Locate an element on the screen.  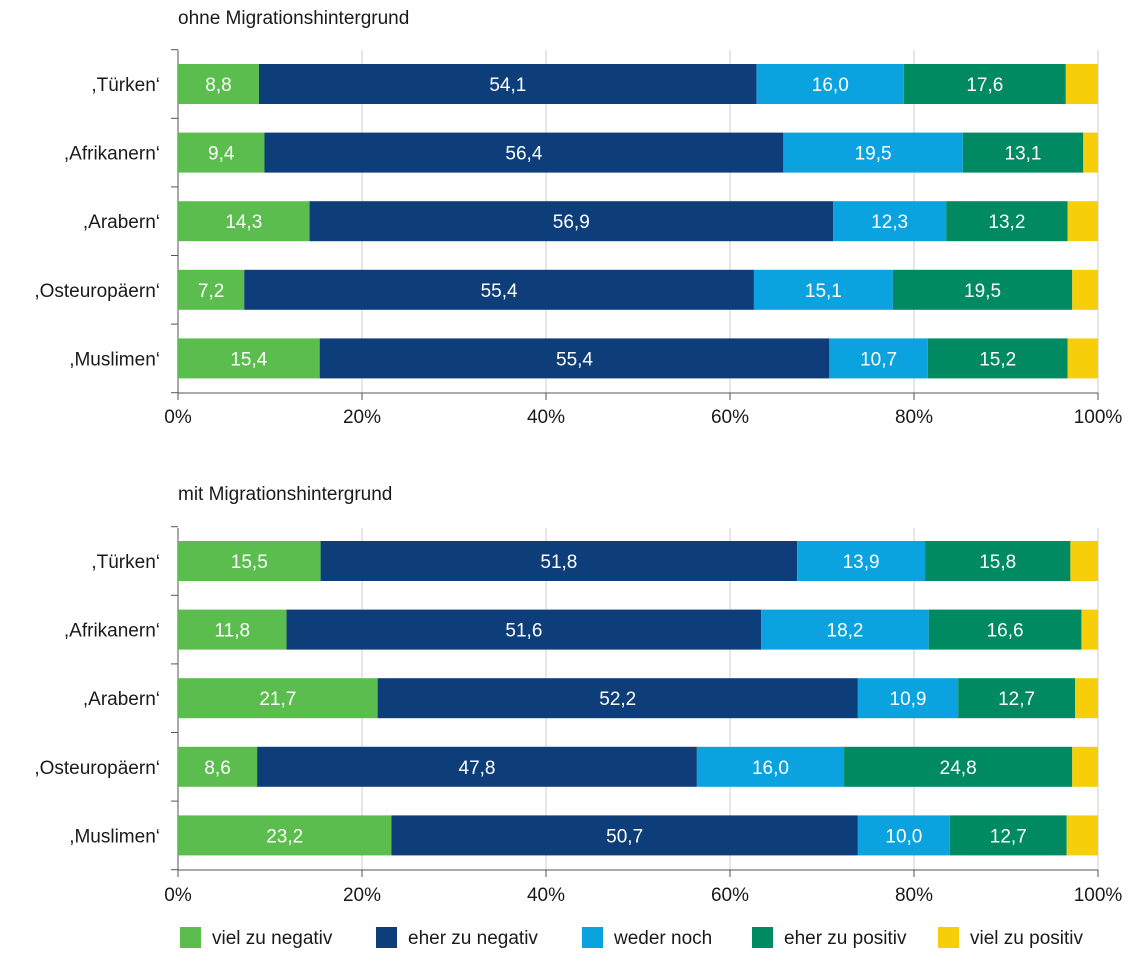
data-label: 23,2 is located at coordinates (284, 836).